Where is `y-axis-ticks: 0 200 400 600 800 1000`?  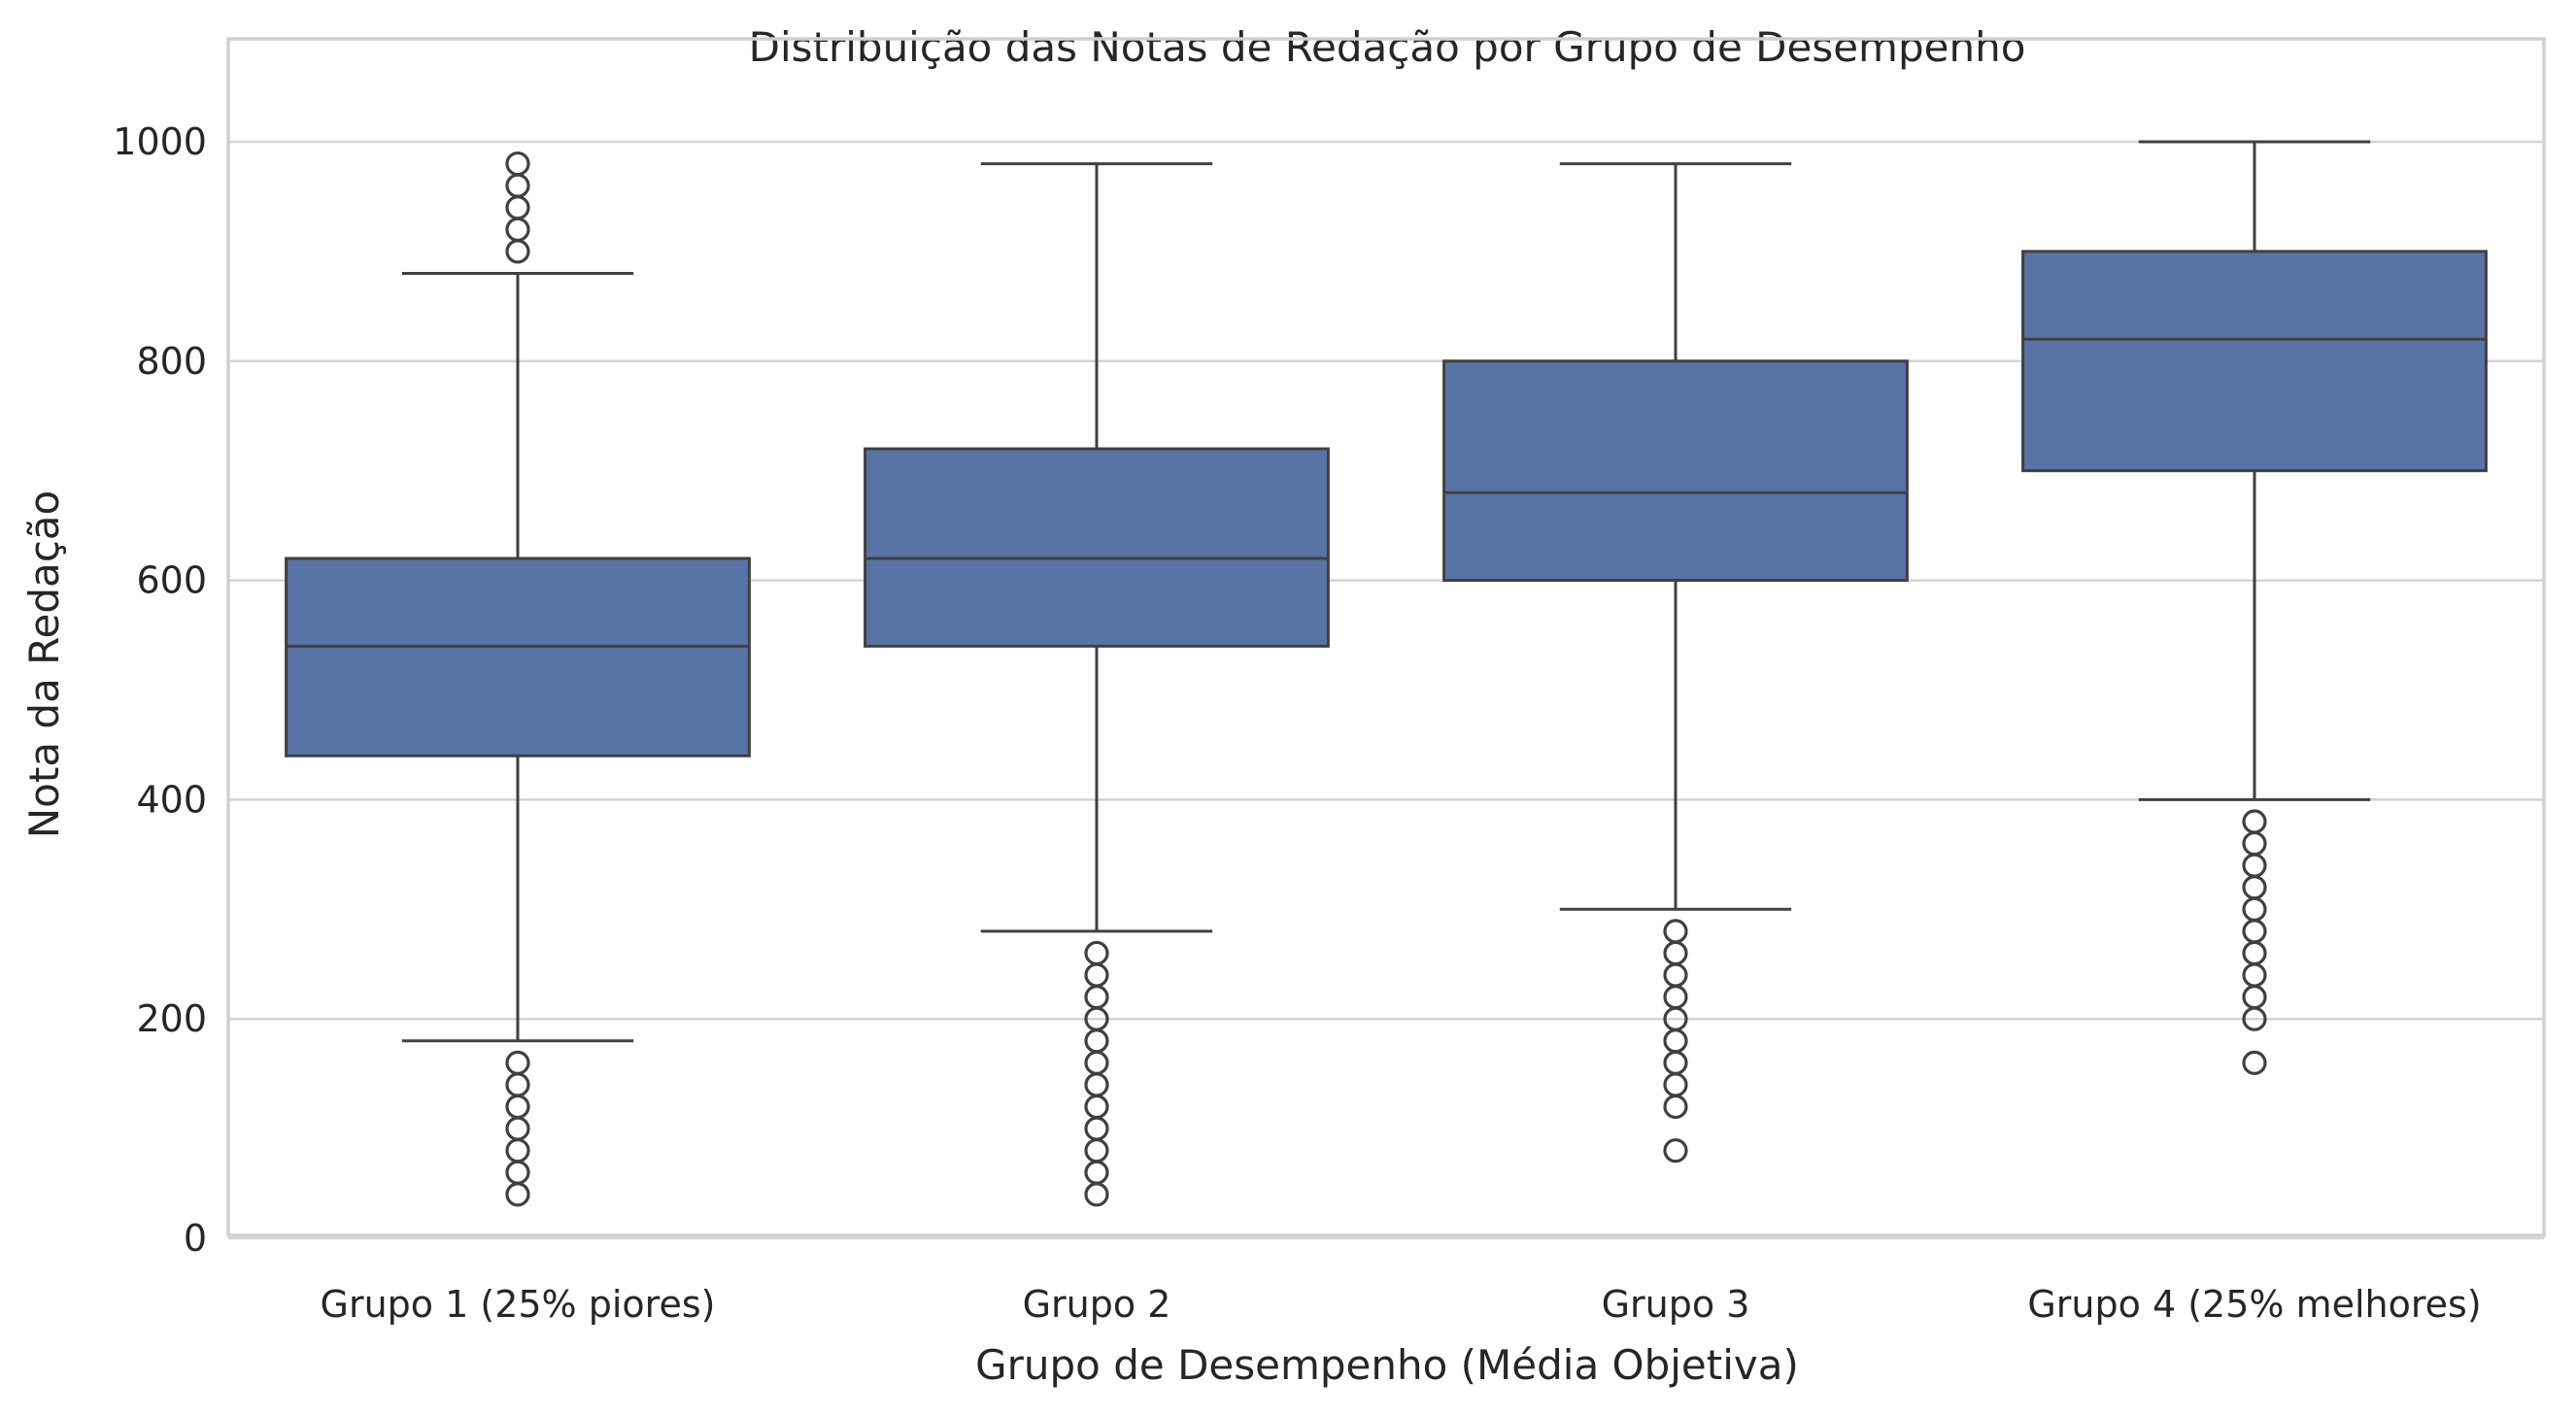
y-axis-ticks: 0 200 400 600 800 1000 is located at coordinates (160, 690).